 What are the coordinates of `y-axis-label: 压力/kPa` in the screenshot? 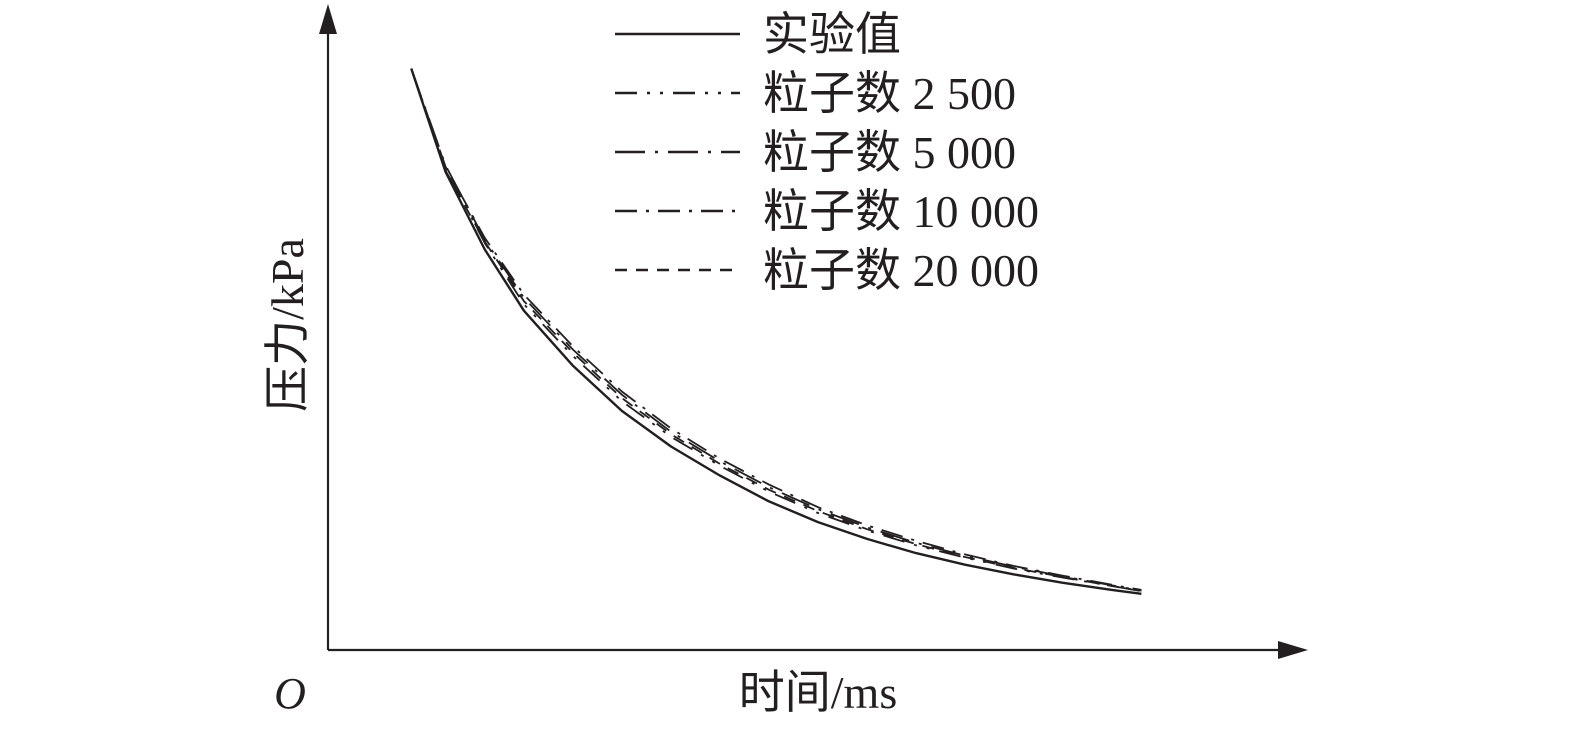 It's located at (287, 325).